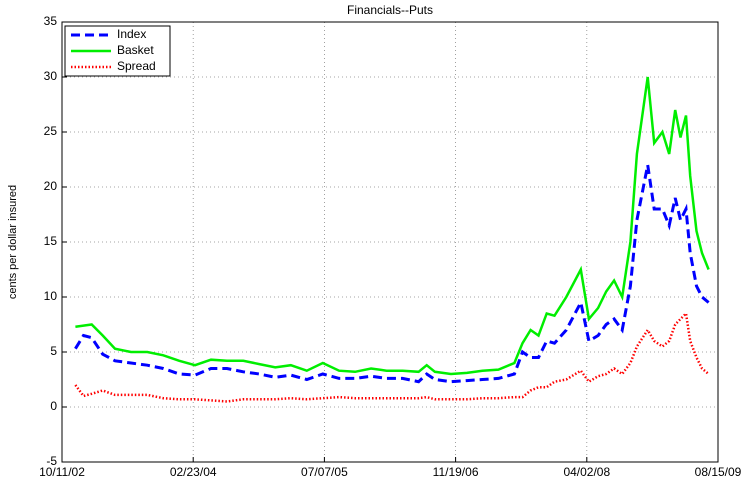 Image resolution: width=753 pixels, height=484 pixels. I want to click on x-tick-label: 11/19/06, so click(456, 472).